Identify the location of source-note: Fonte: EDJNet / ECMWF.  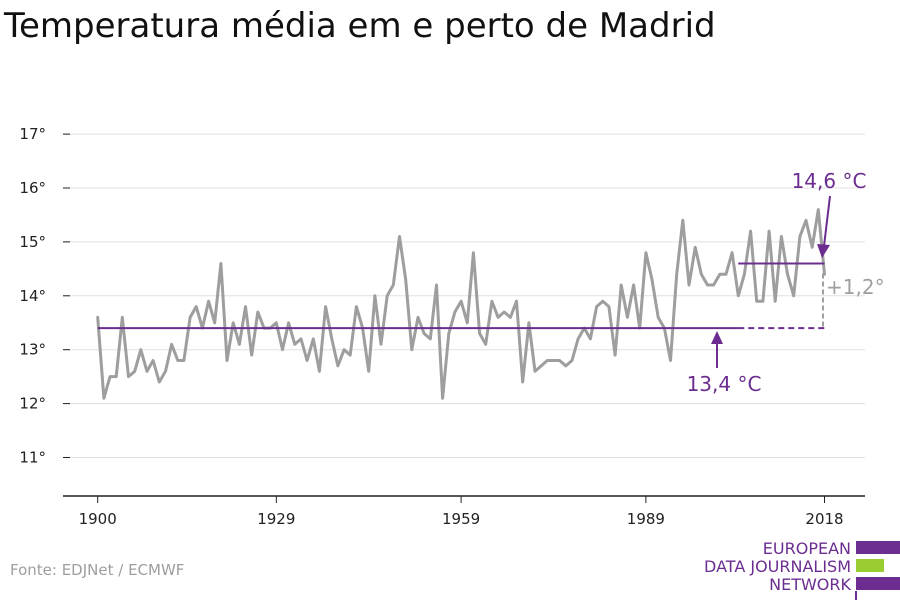
(97, 570).